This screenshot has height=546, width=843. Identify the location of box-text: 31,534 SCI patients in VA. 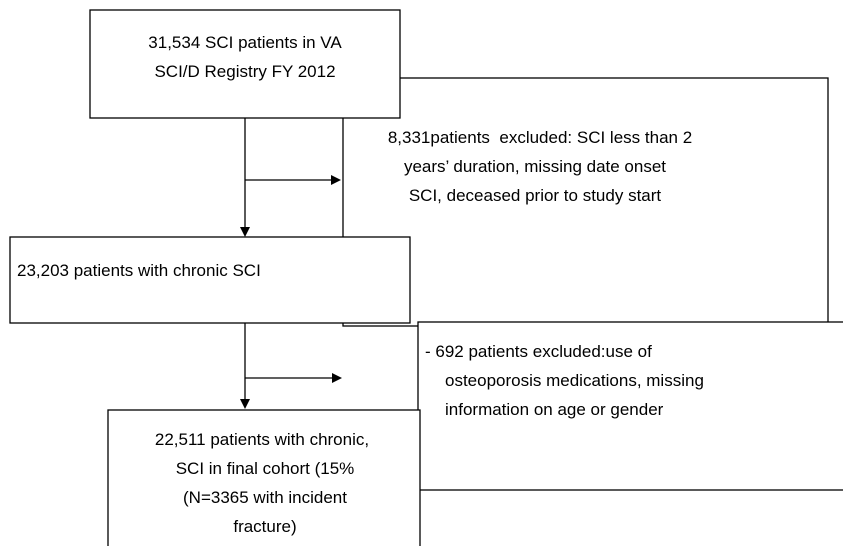
(245, 42).